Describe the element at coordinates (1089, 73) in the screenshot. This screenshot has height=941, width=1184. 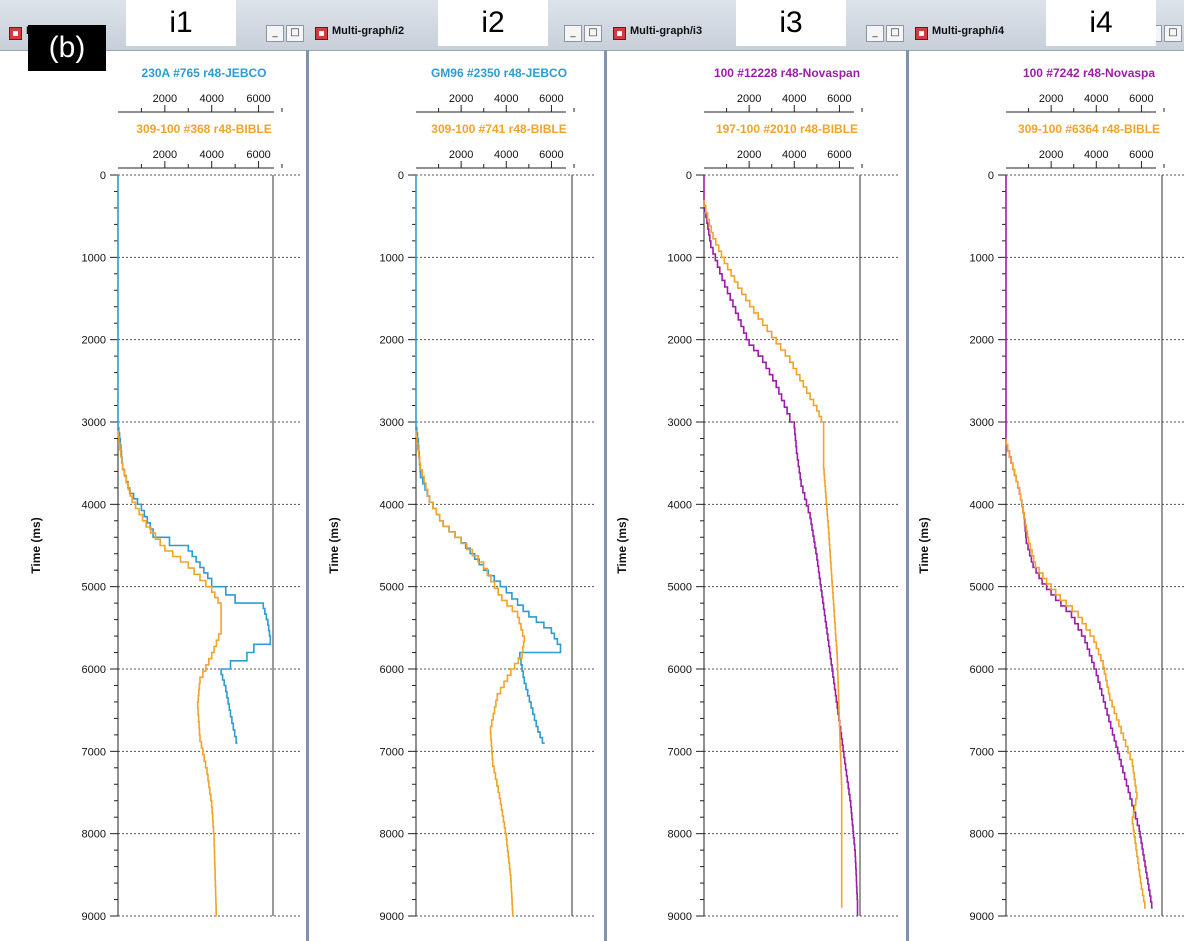
I see `legend-entry: 100 #7242 r48-Novaspa` at that location.